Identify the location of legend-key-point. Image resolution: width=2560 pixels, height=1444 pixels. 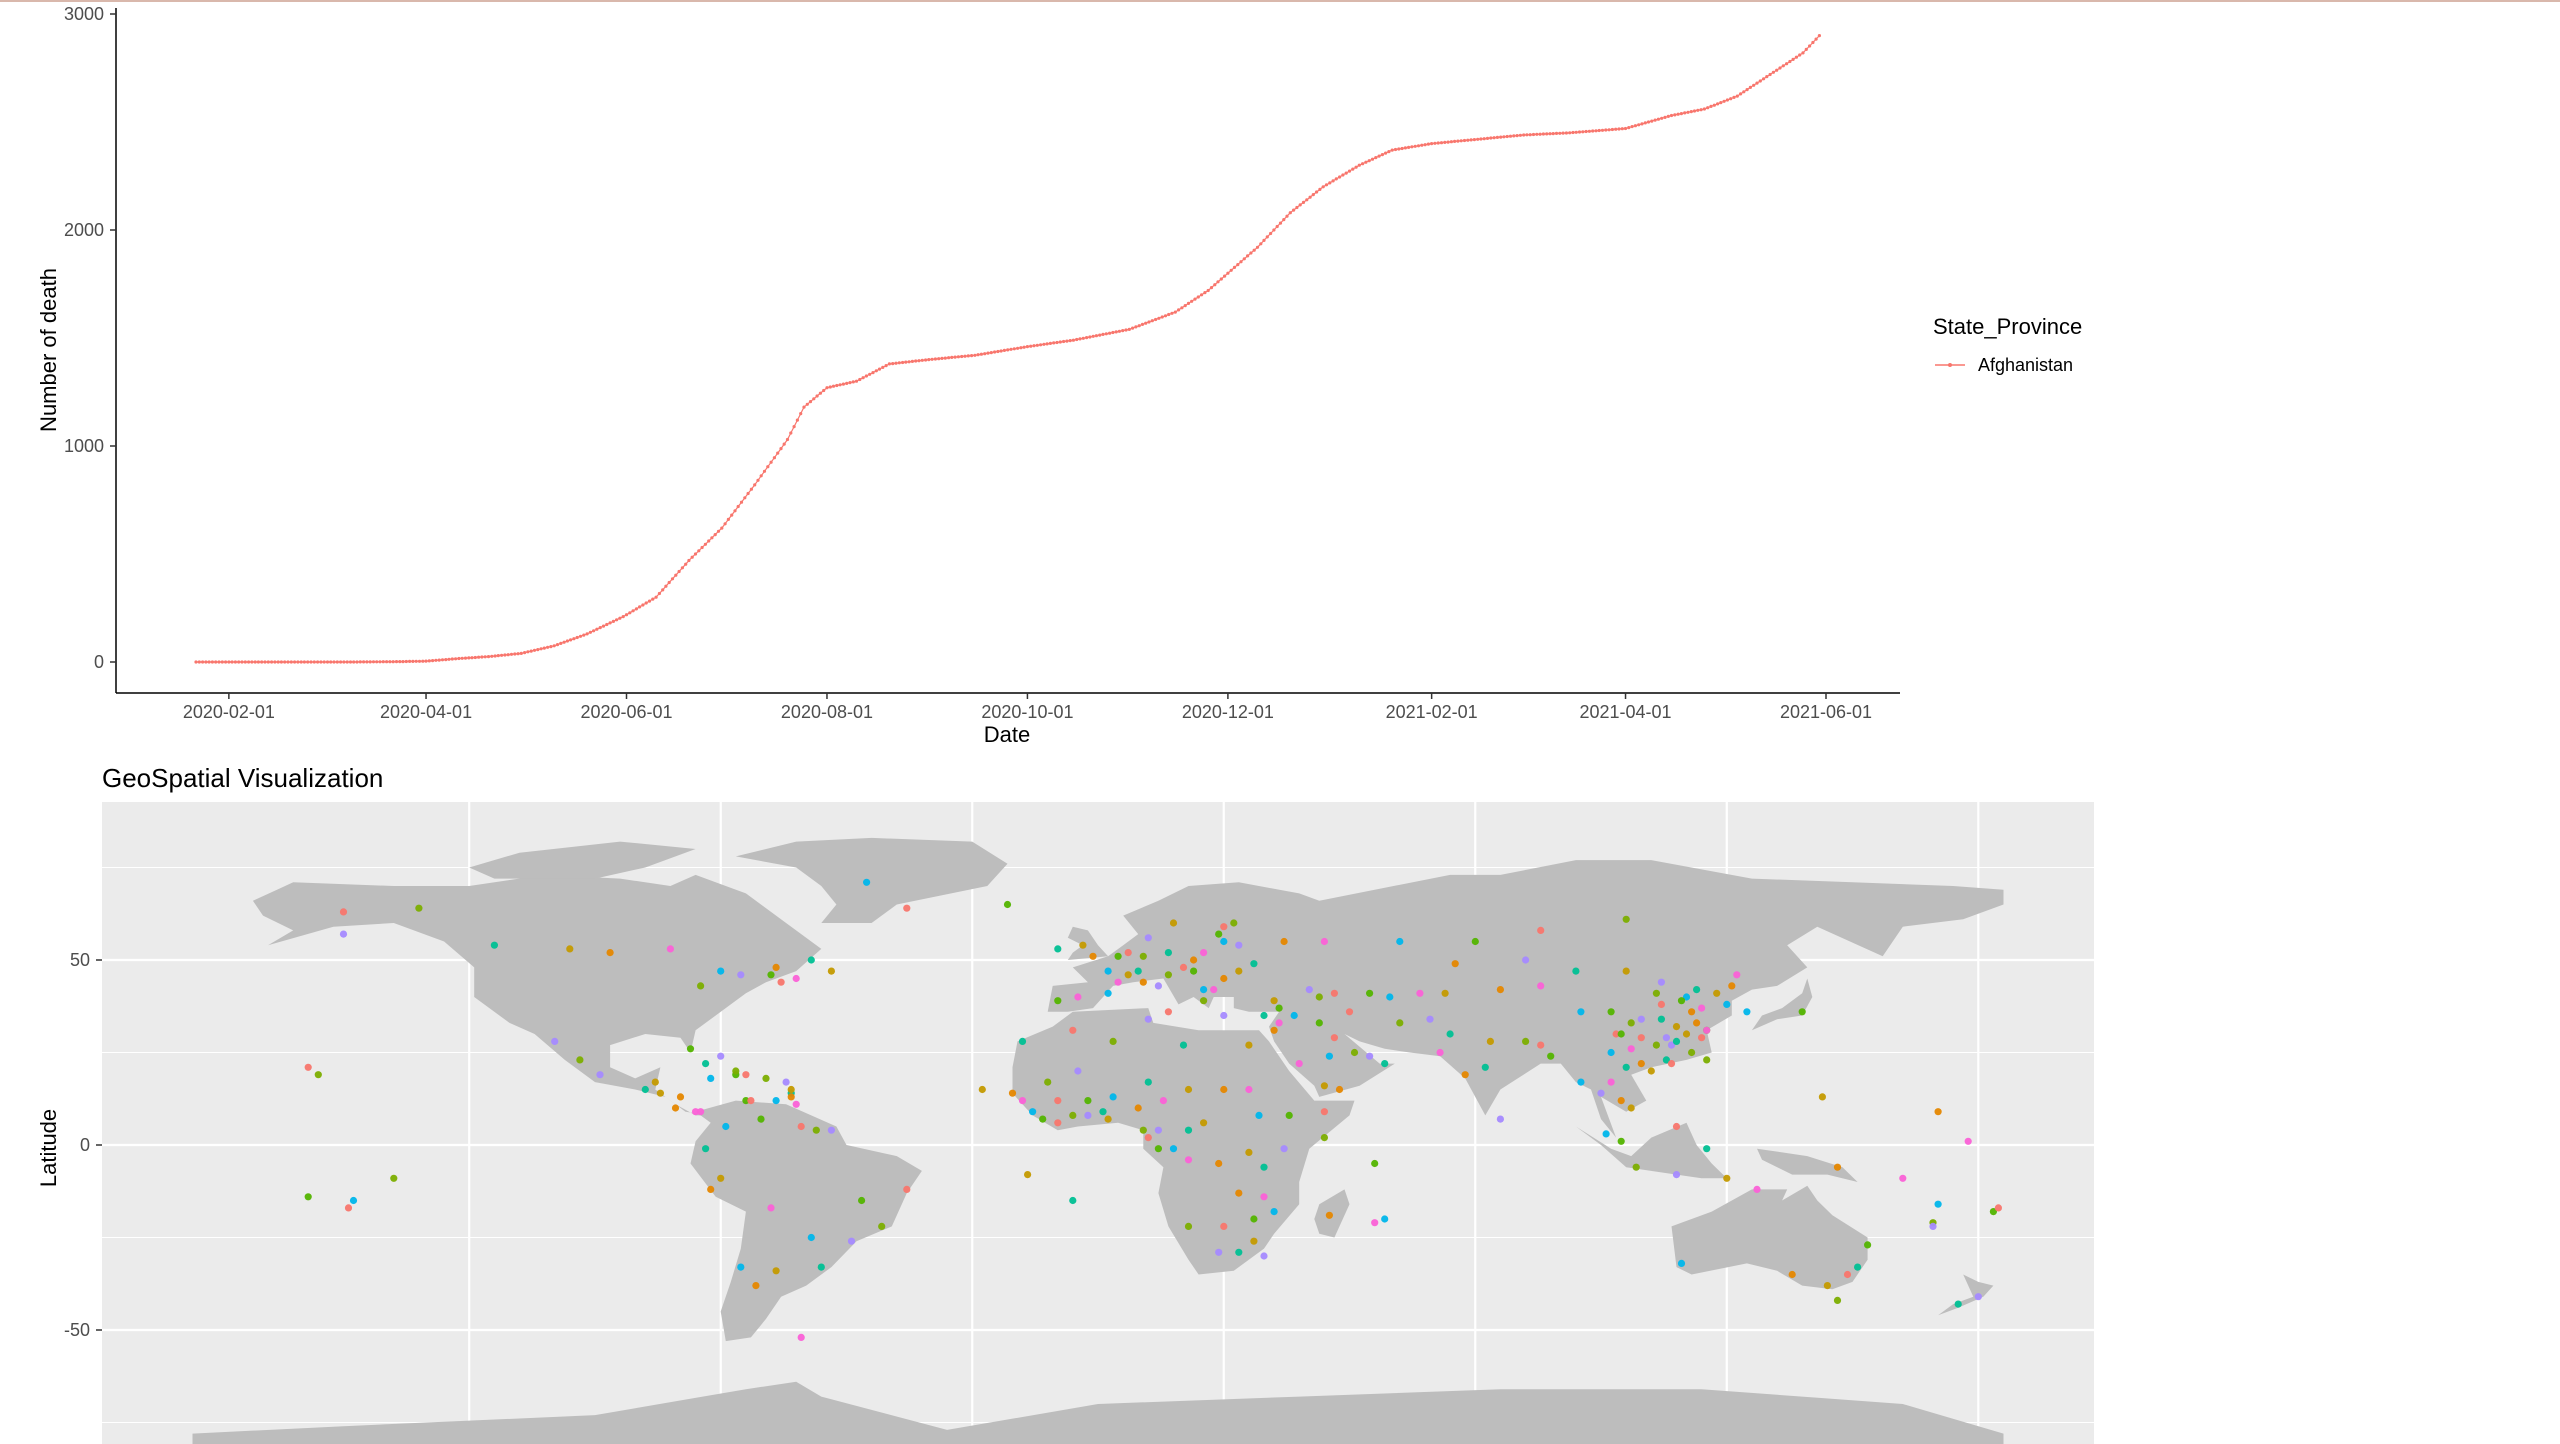
(1950, 365).